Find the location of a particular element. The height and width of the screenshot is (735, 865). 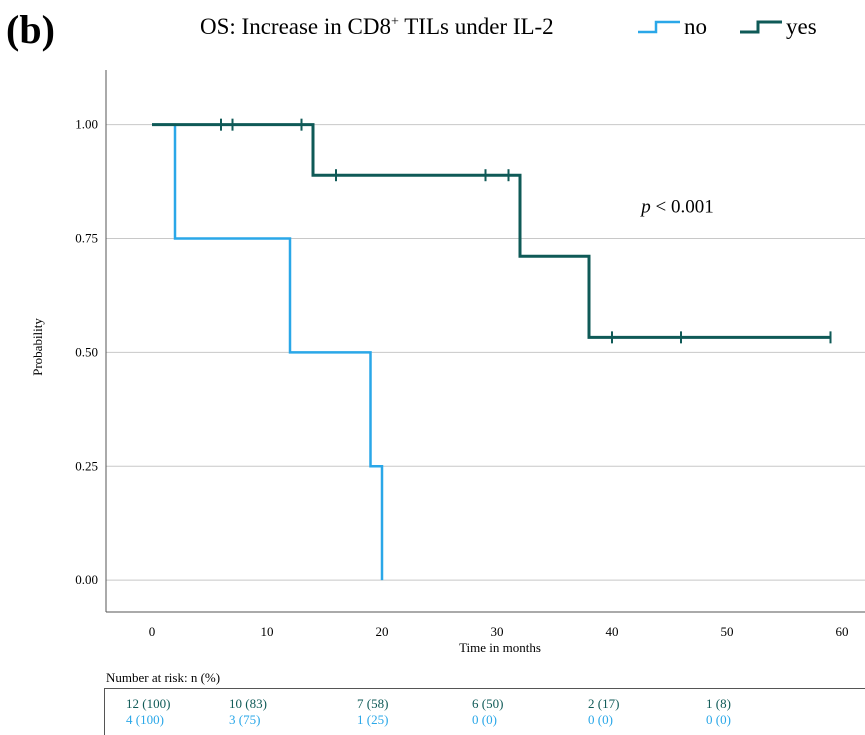

chart-title: OS: Increase in CD8+ TILs under IL-2 is located at coordinates (377, 27).